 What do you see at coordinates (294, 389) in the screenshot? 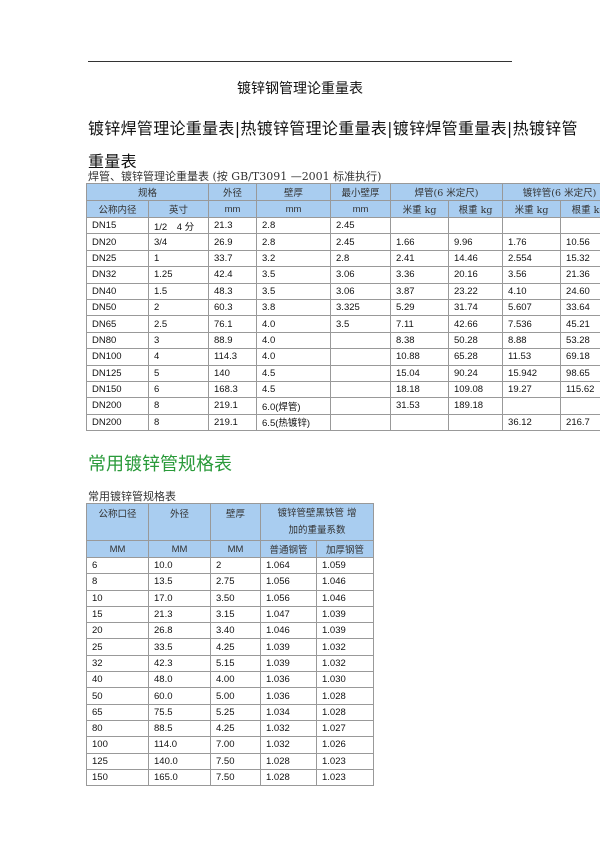
I see `table-cell: 4.5` at bounding box center [294, 389].